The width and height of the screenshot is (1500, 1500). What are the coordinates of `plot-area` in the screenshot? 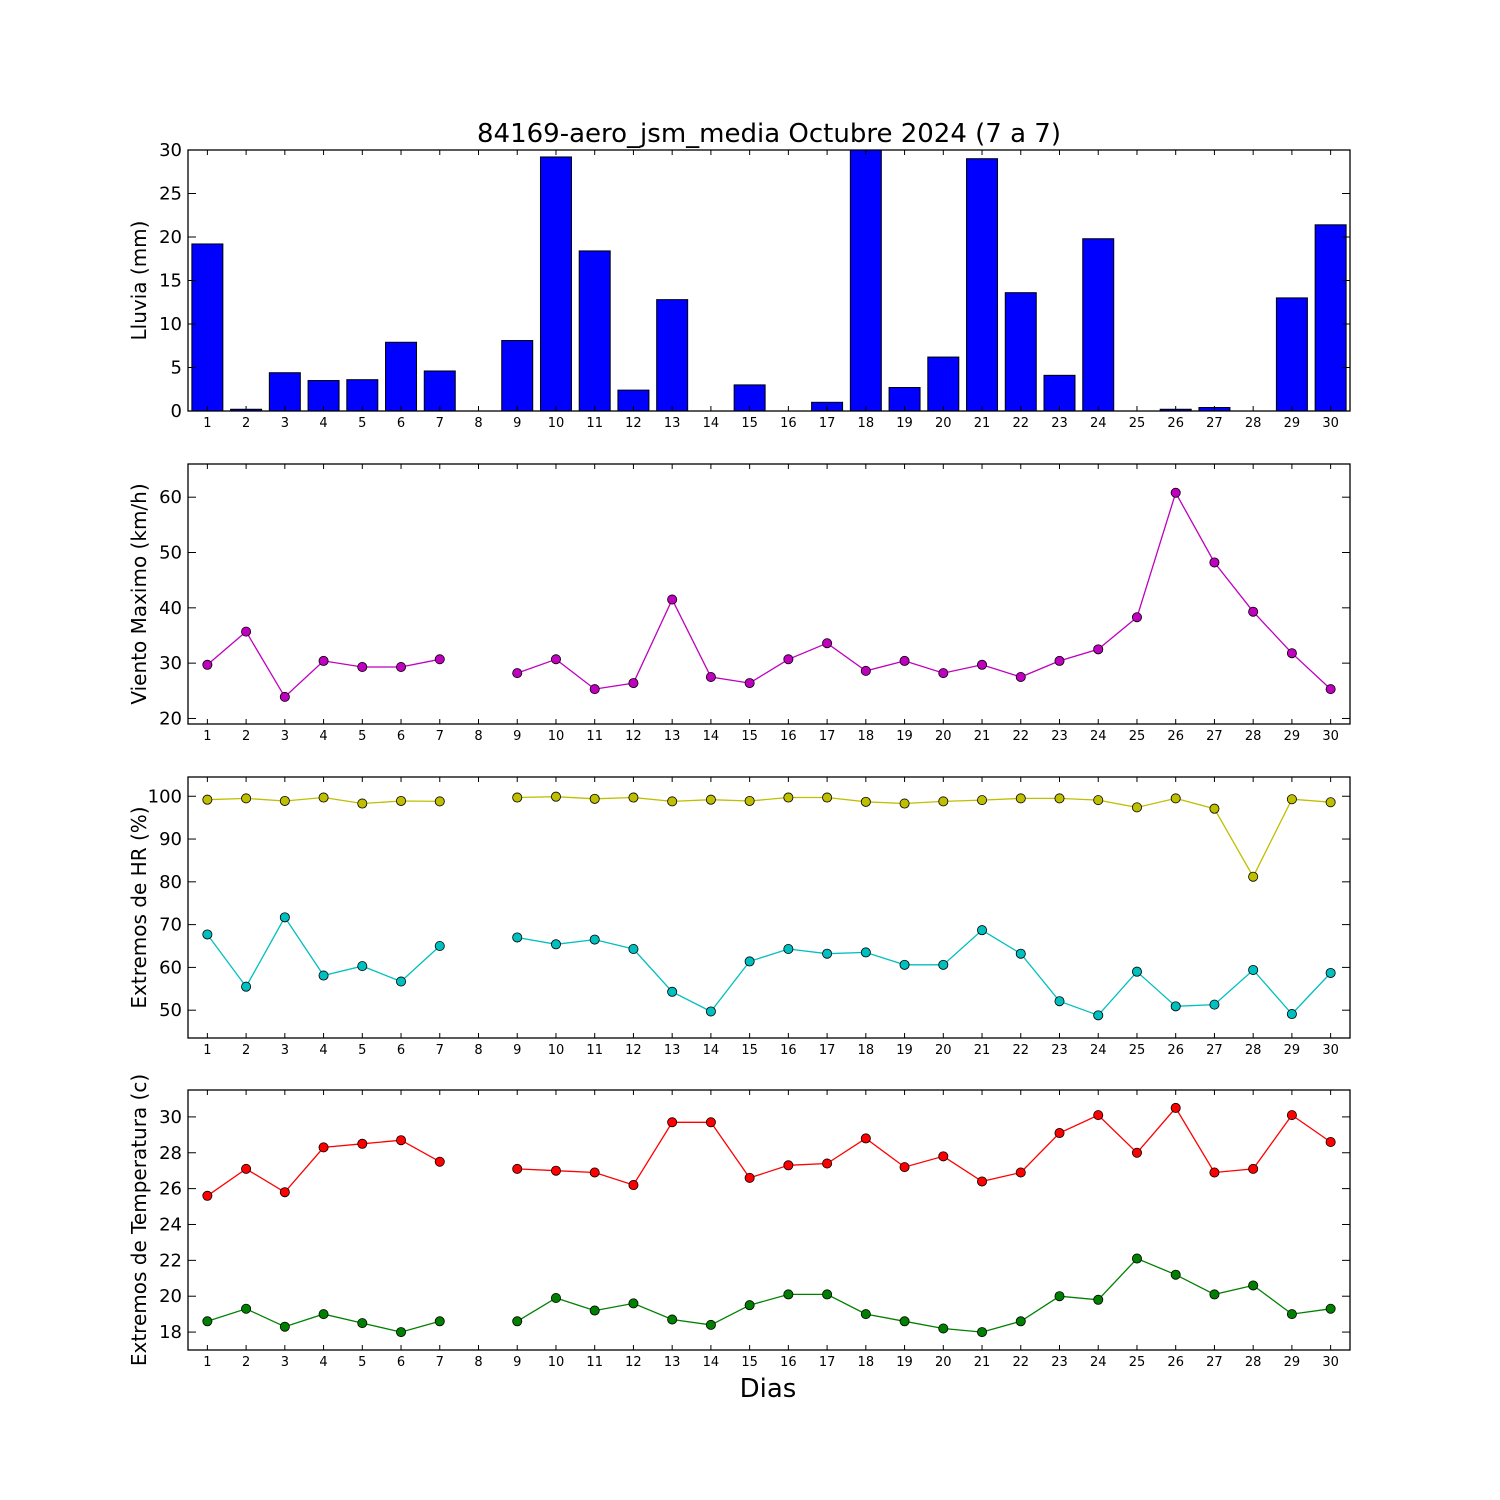 It's located at (769, 906).